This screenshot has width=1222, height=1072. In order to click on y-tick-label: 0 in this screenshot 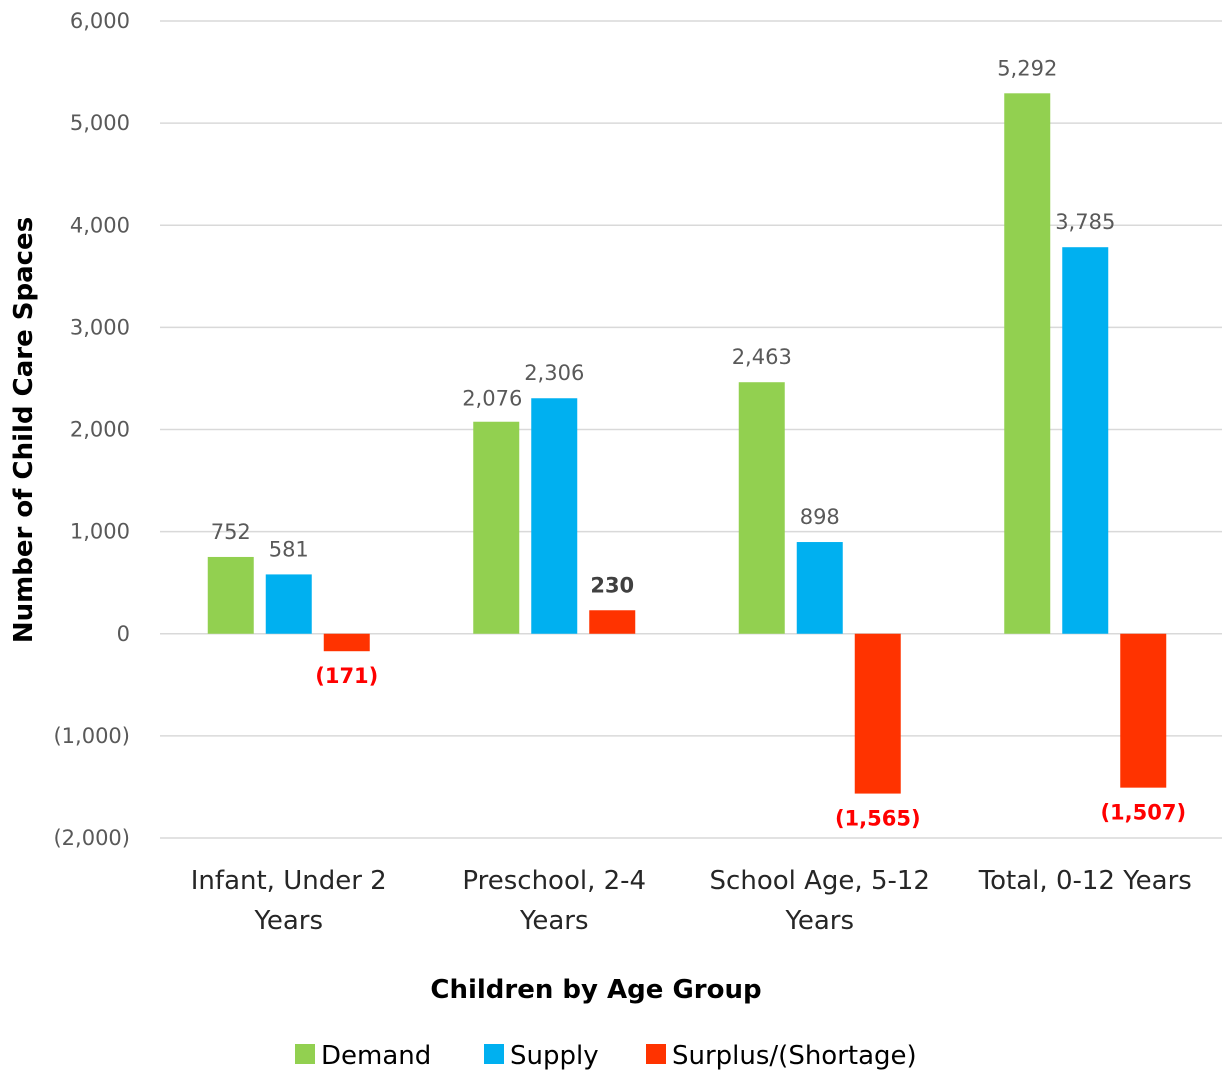, I will do `click(123, 634)`.